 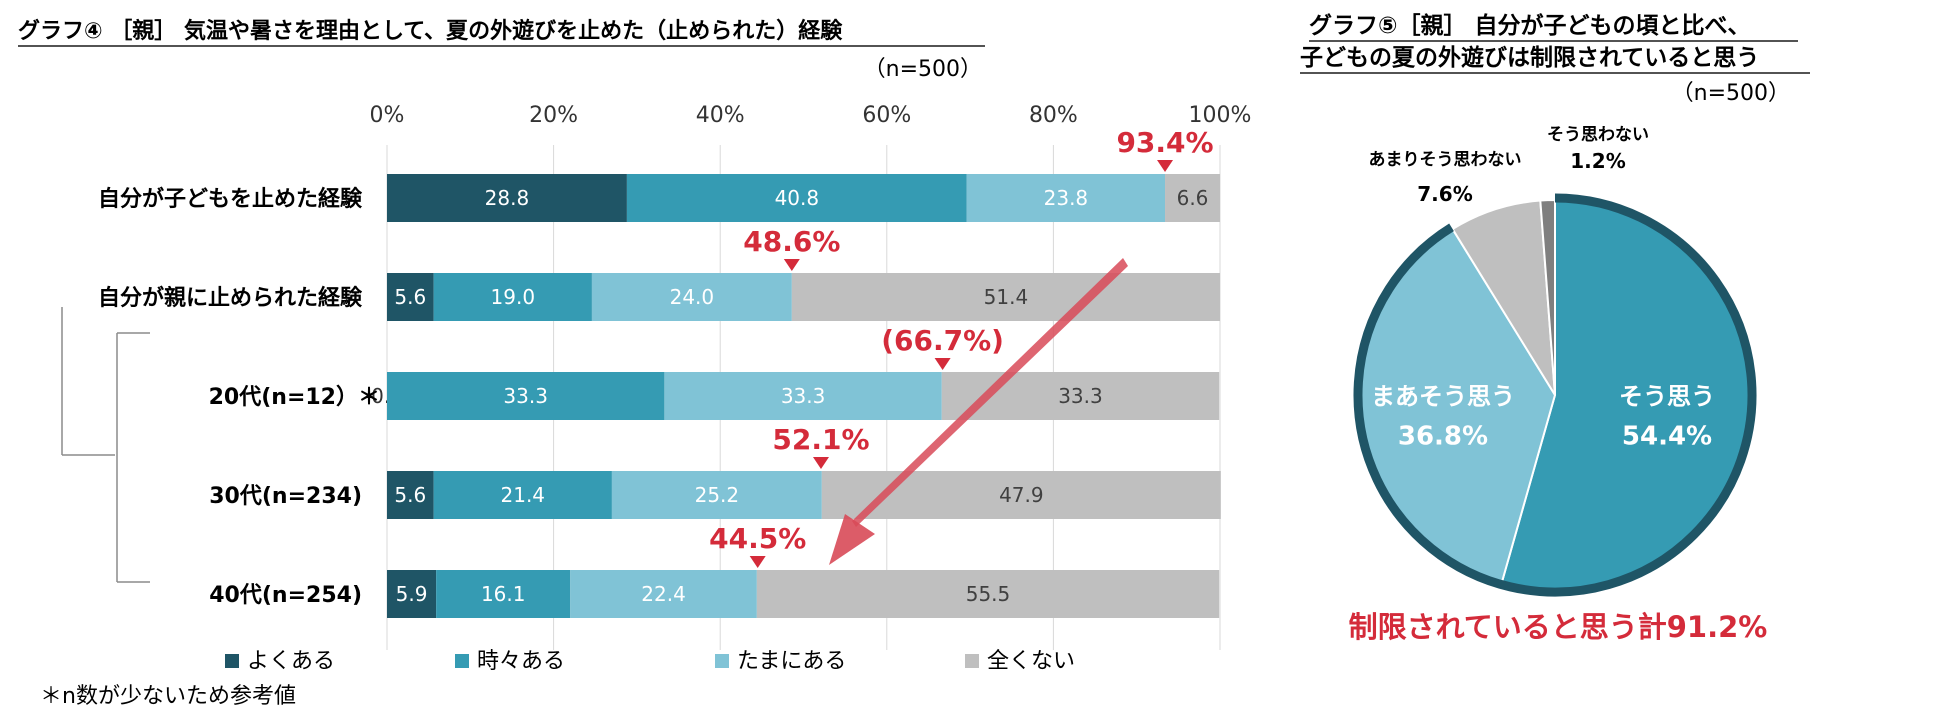 I want to click on pie-summary: 制限されていると思う計91.2%, so click(x=1558, y=627).